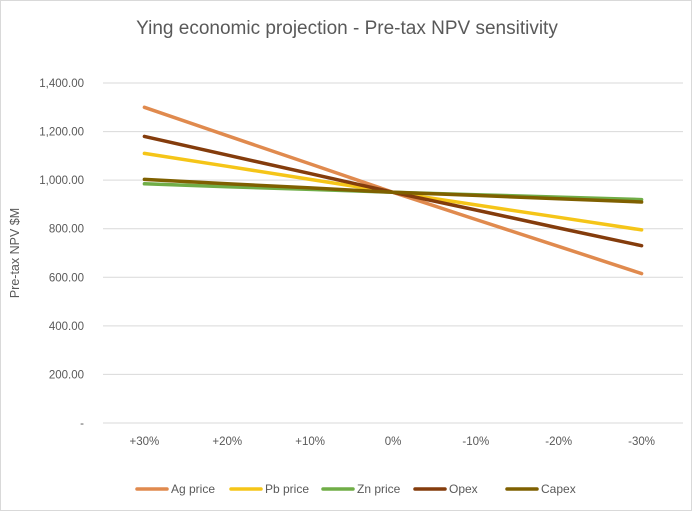 The width and height of the screenshot is (692, 512). Describe the element at coordinates (66, 375) in the screenshot. I see `y-tick-label: 200.00` at that location.